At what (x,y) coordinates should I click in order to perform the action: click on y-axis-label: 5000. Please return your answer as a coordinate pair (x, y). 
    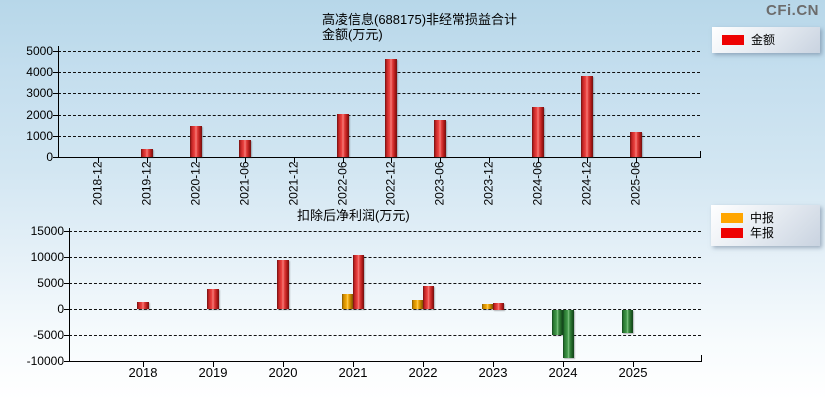
    Looking at the image, I should click on (39, 51).